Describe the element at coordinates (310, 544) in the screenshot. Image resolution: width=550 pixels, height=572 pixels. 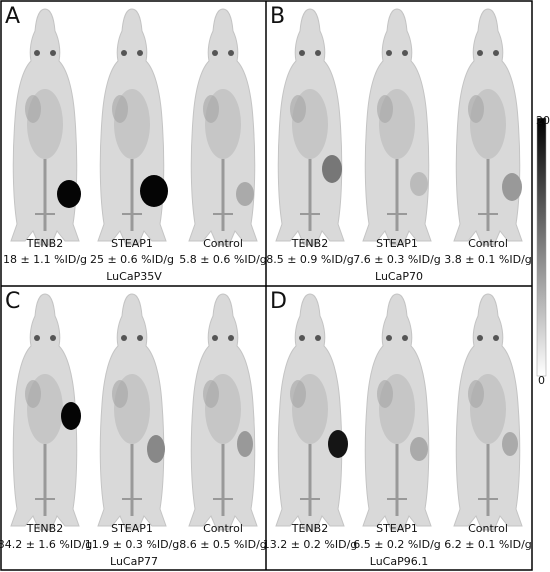
I see `uptake-label: 13.2 ± 0.2 %ID/g` at that location.